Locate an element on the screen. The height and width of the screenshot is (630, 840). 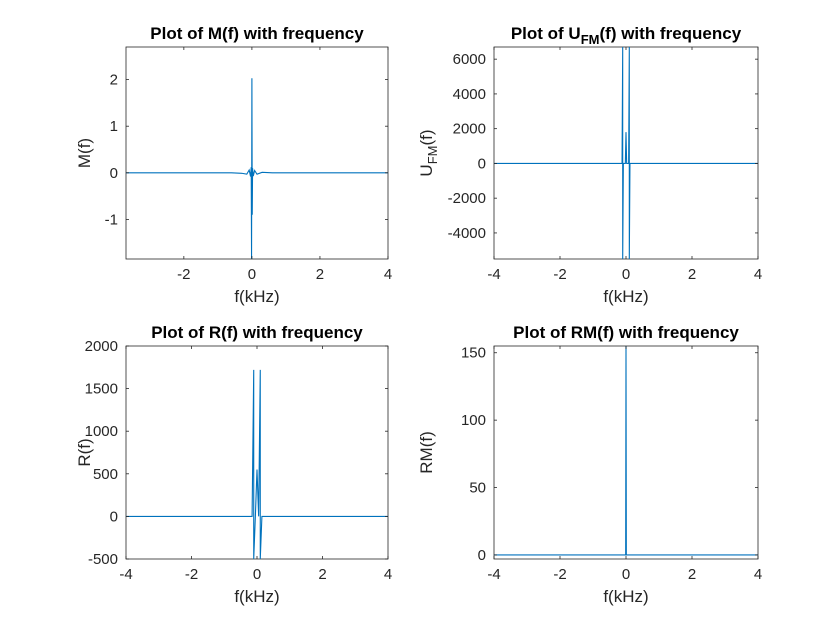
text-part: U is located at coordinates (426, 170).